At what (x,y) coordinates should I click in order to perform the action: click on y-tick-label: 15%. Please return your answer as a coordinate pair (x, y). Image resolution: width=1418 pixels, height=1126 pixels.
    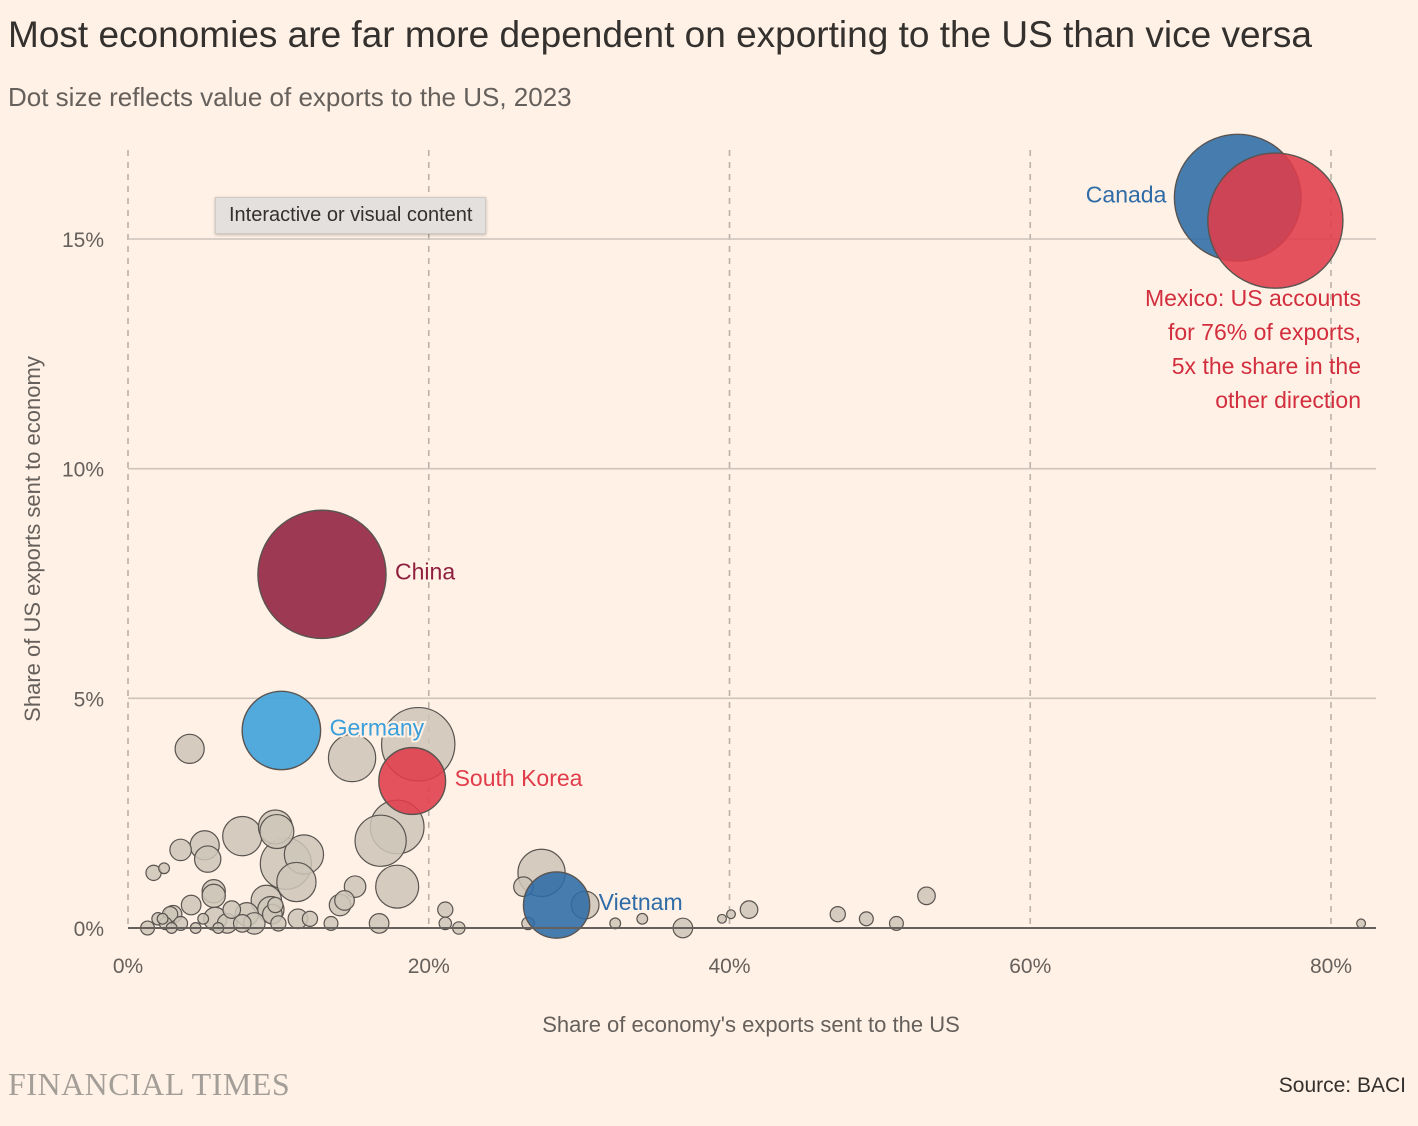
    Looking at the image, I should click on (83, 240).